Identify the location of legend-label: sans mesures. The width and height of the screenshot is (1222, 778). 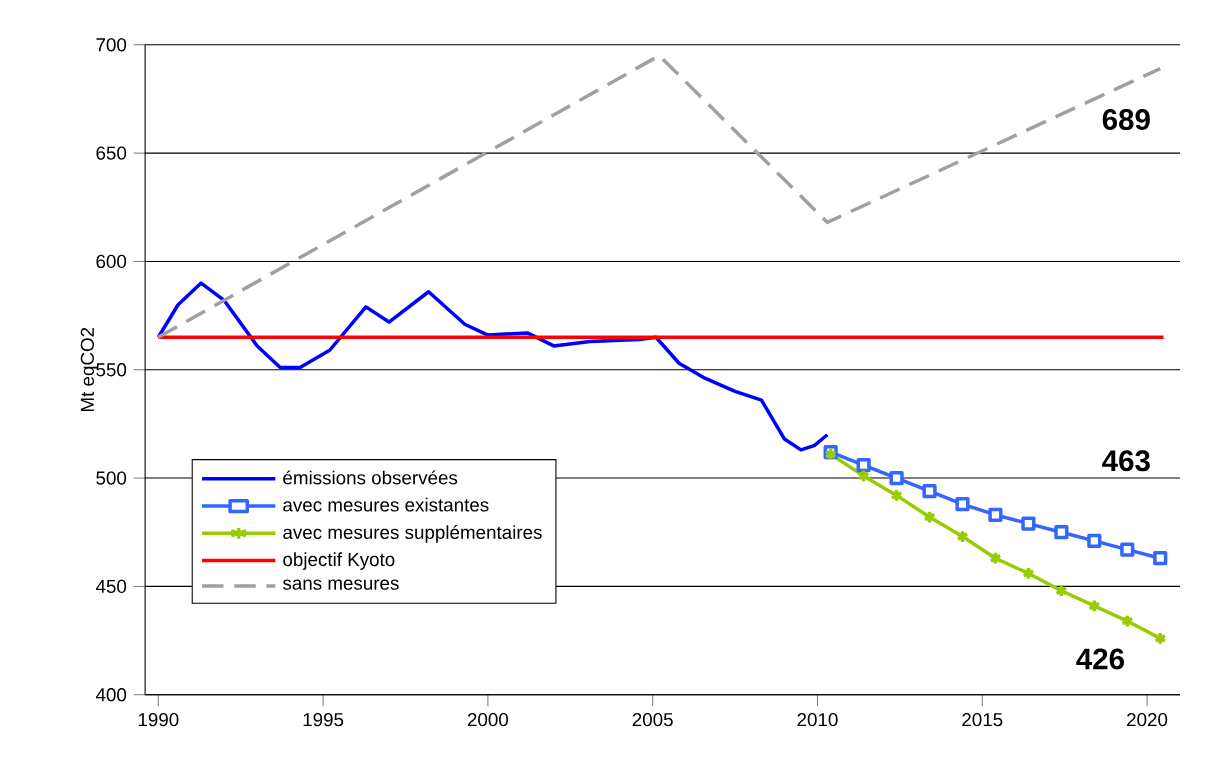
(340, 584).